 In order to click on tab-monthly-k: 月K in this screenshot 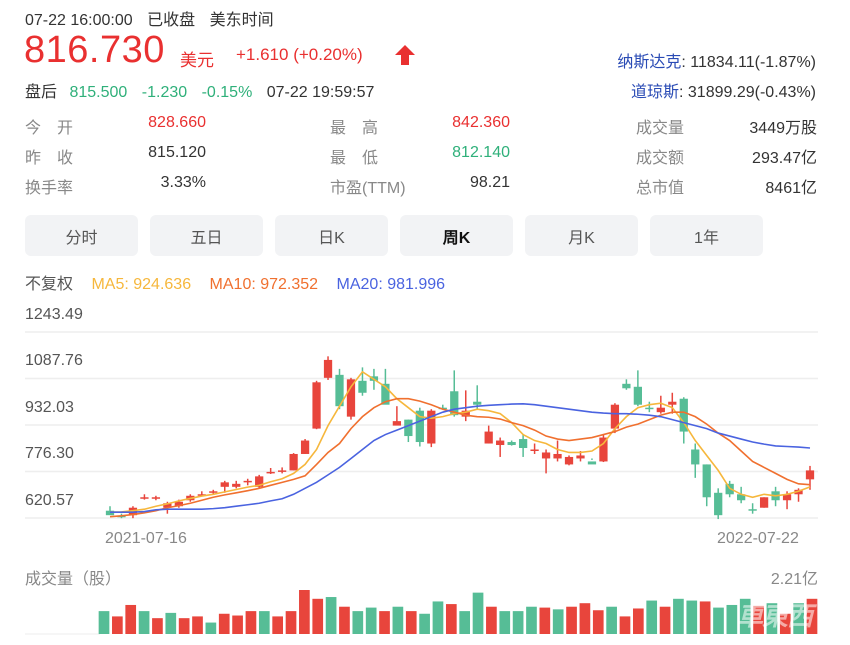, I will do `click(581, 235)`.